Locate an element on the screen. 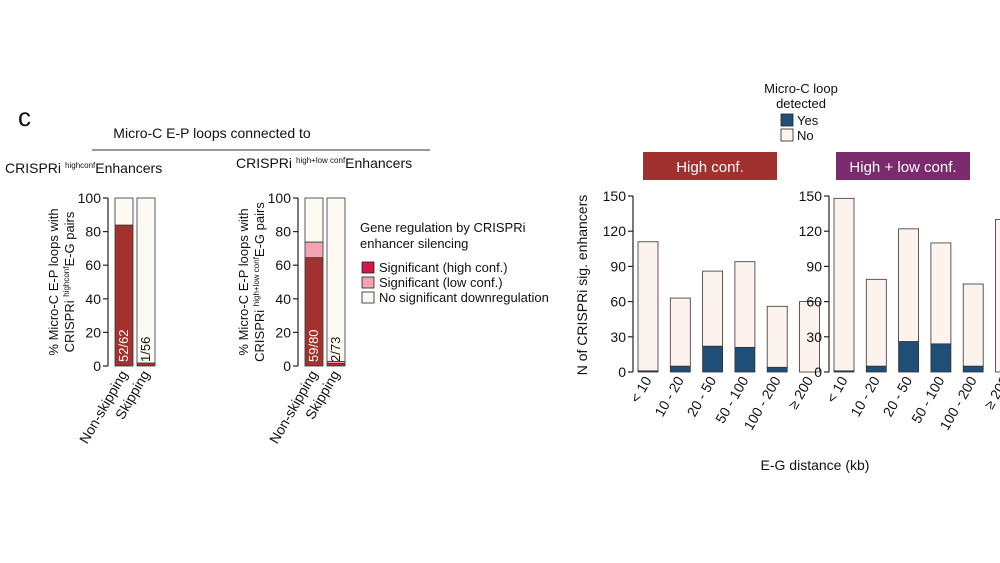 Image resolution: width=1000 pixels, height=563 pixels. right-both-y-tick-label: 90 is located at coordinates (814, 266).